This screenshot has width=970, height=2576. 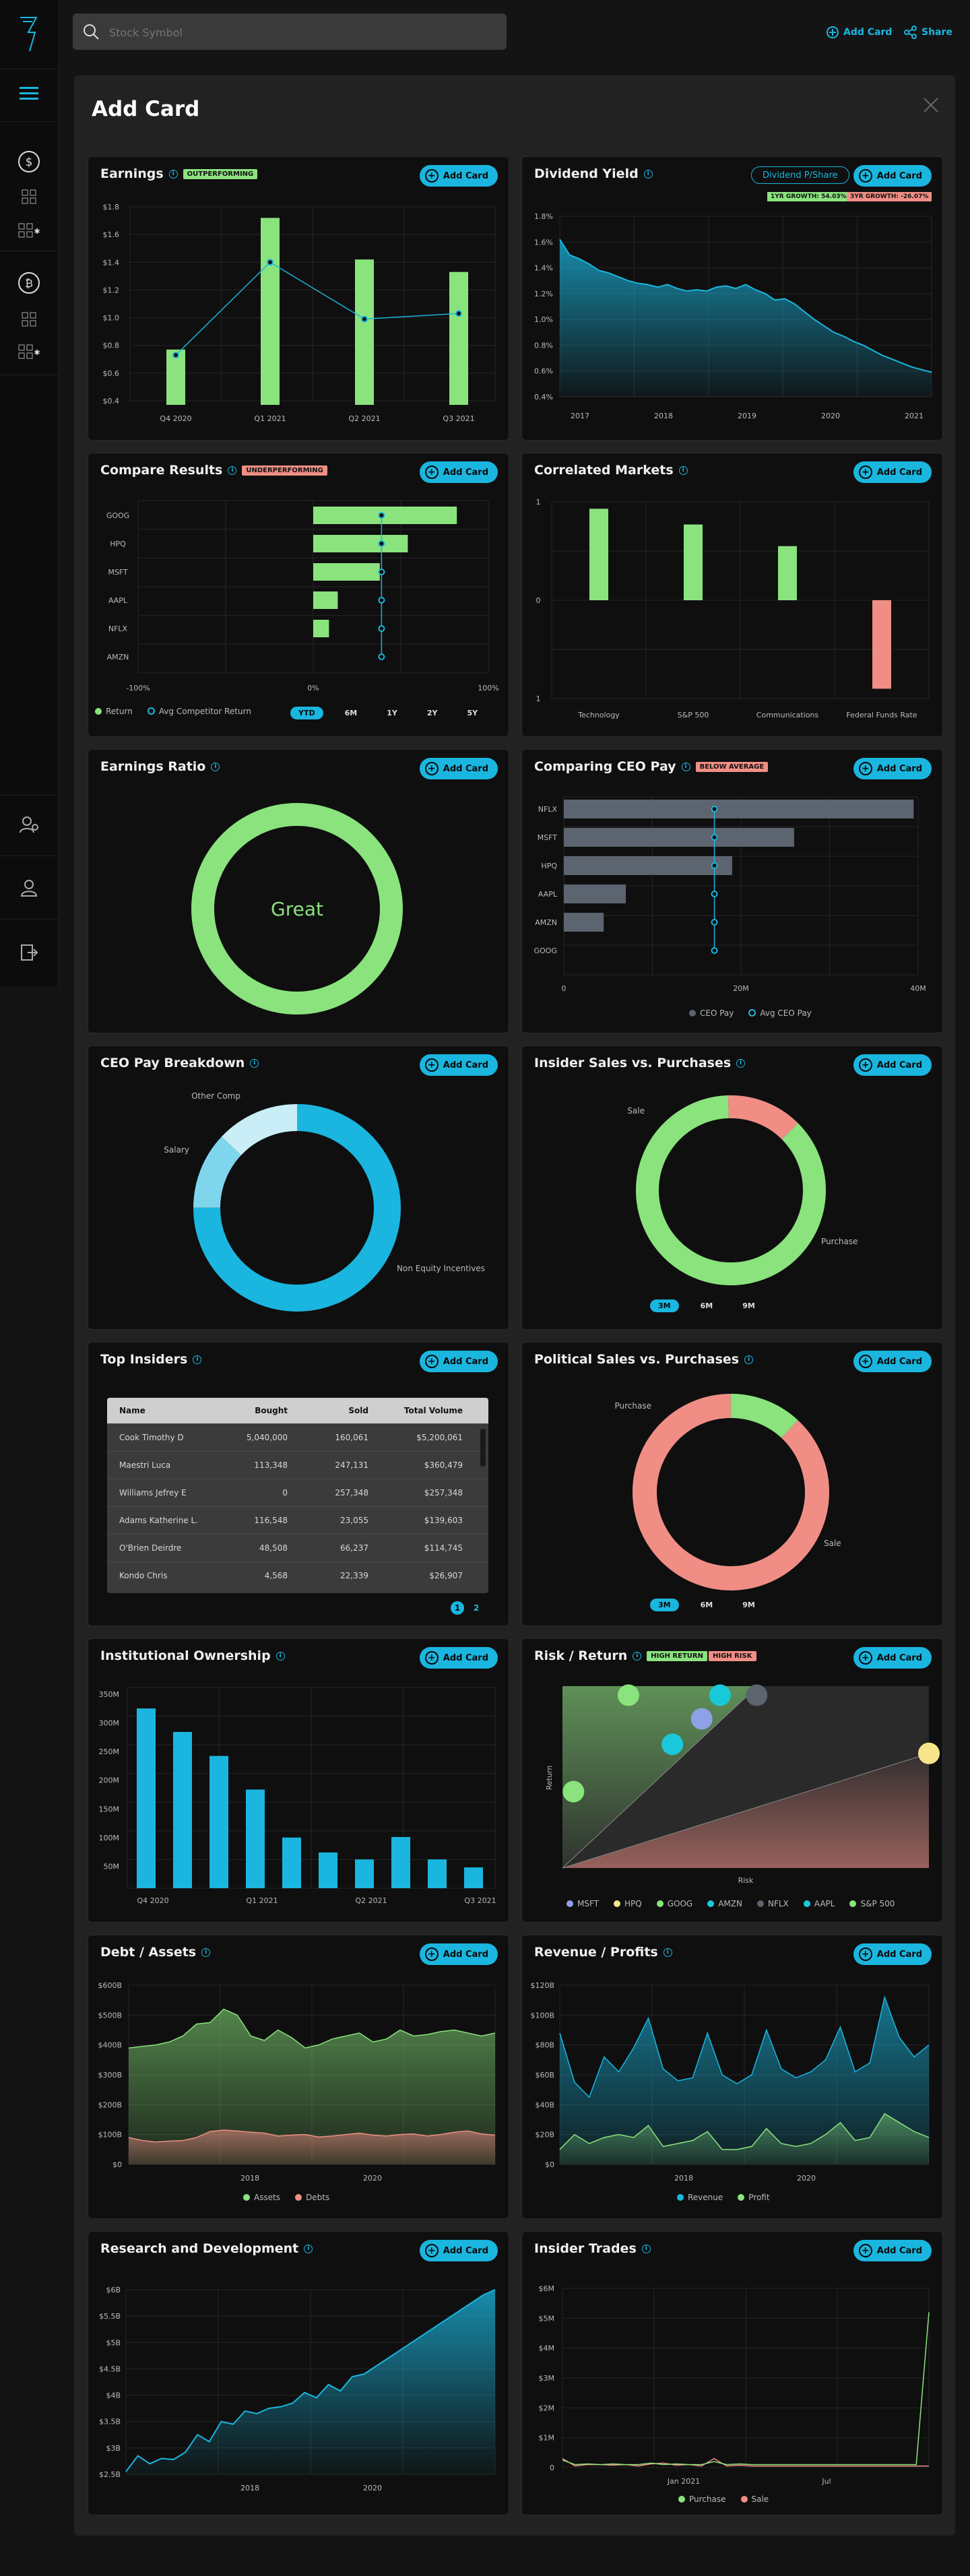 I want to click on table-row: Cook Timothy D 5,040,000 160,061 $5,200,061, so click(x=297, y=1437).